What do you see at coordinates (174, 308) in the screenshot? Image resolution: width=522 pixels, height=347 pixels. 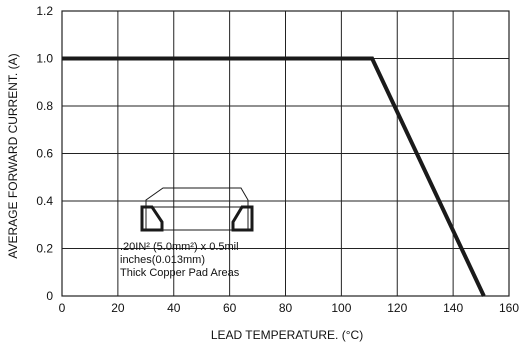 I see `x-tick-label: 40` at bounding box center [174, 308].